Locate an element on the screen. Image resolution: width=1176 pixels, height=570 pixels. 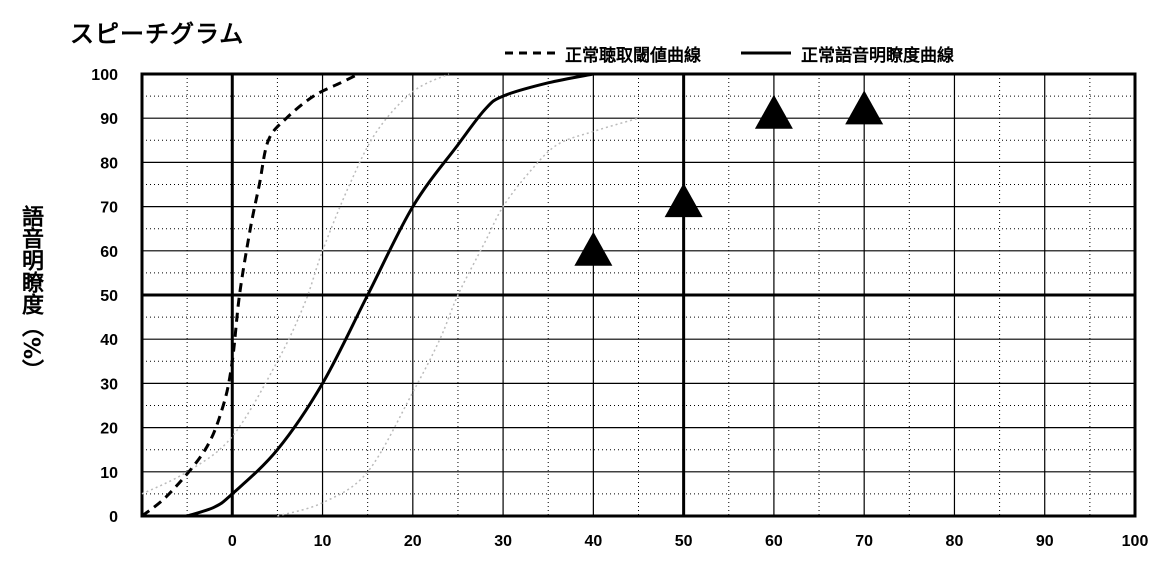
x-tick-label: 20 is located at coordinates (413, 541).